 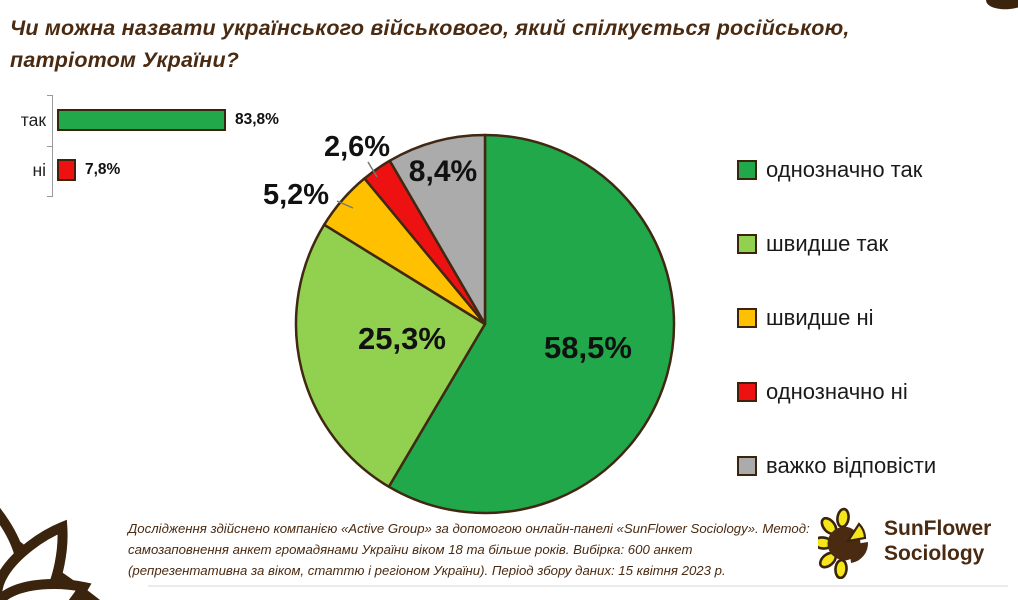 What do you see at coordinates (578, 586) in the screenshot?
I see `bottom-divider` at bounding box center [578, 586].